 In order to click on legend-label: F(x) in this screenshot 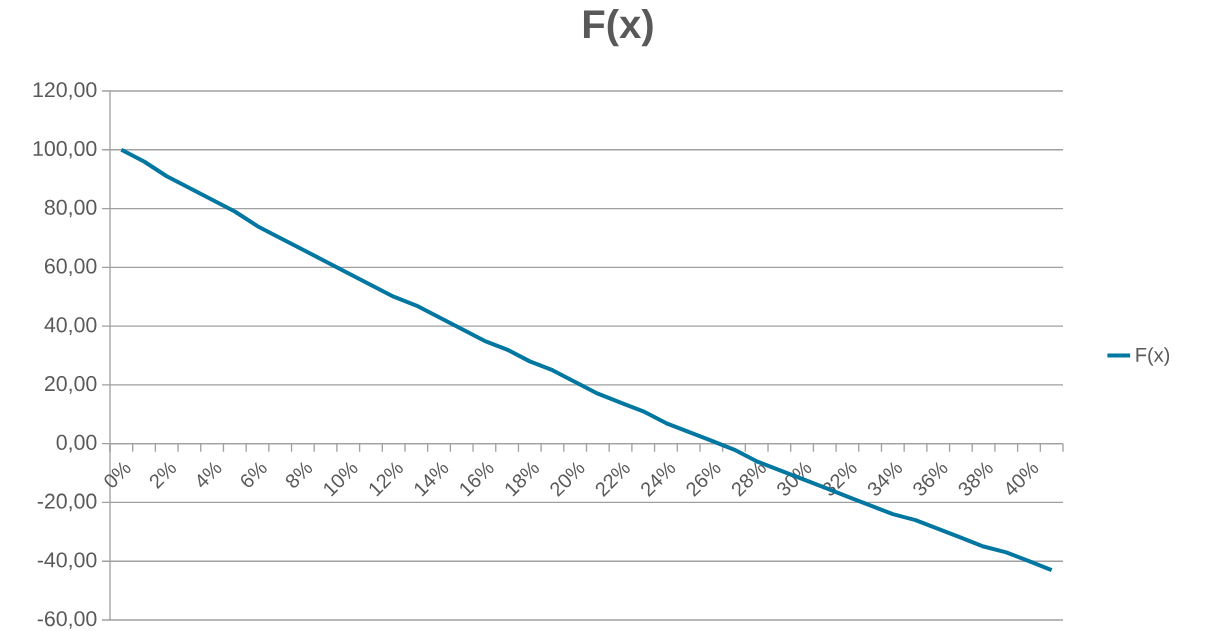, I will do `click(1153, 356)`.